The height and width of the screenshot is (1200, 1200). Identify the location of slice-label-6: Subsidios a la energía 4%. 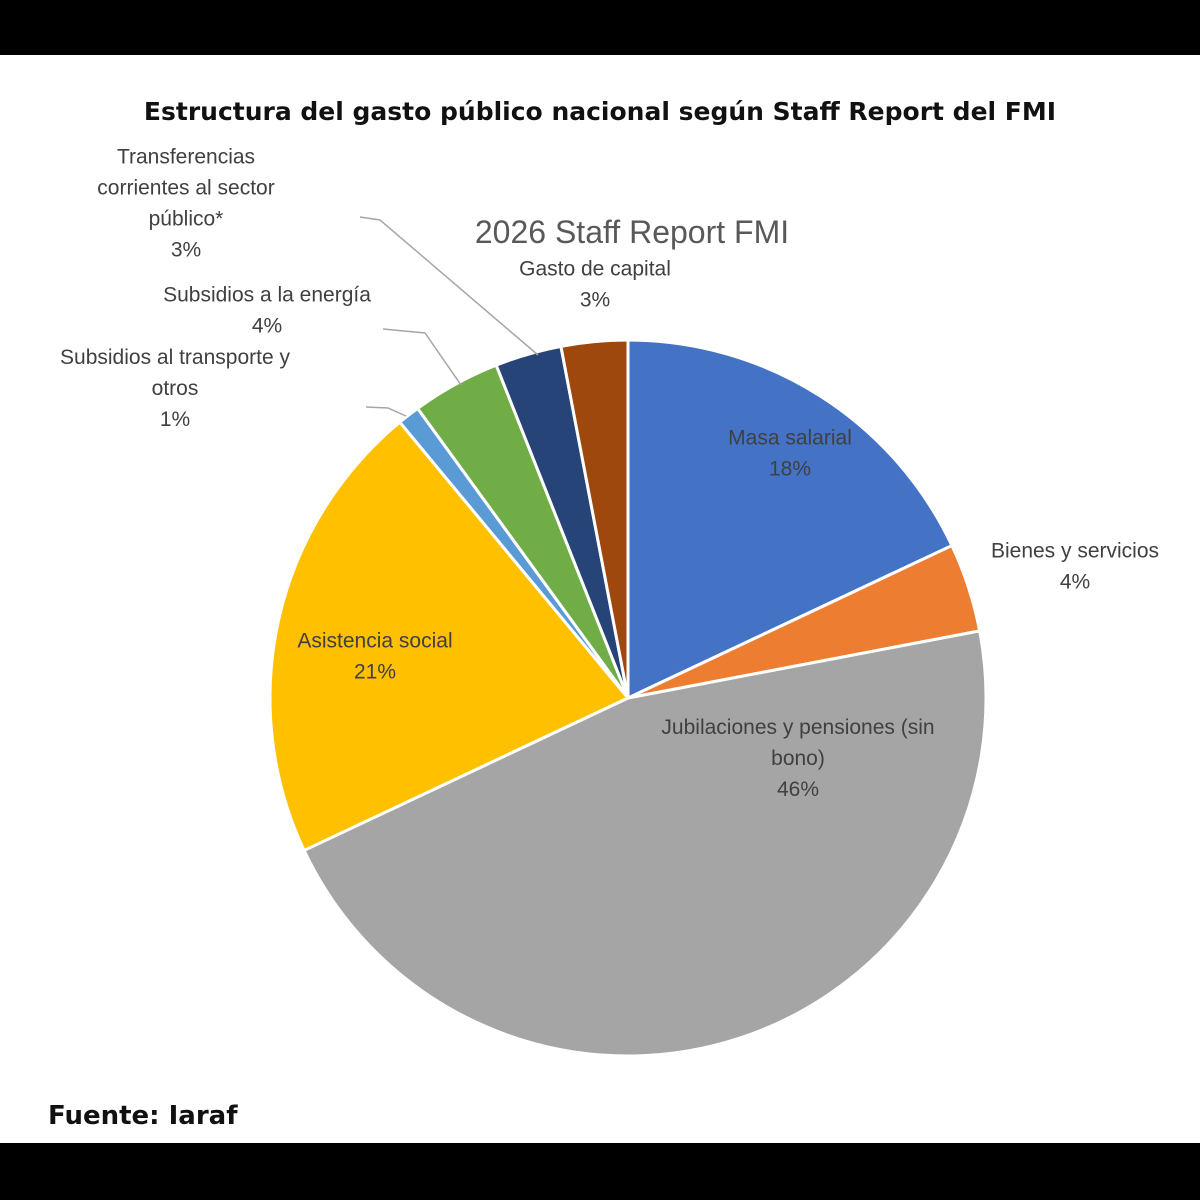
(267, 311).